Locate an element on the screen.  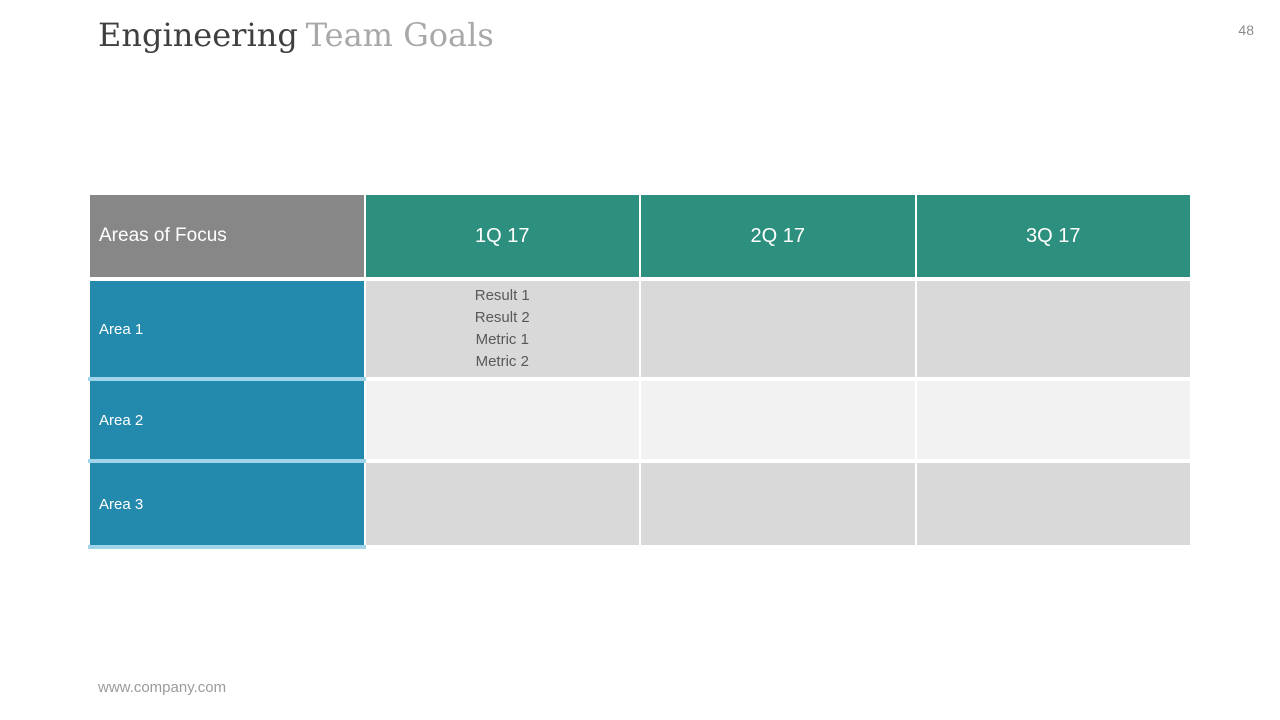
table-header-1q17: 1Q 17 is located at coordinates (502, 236).